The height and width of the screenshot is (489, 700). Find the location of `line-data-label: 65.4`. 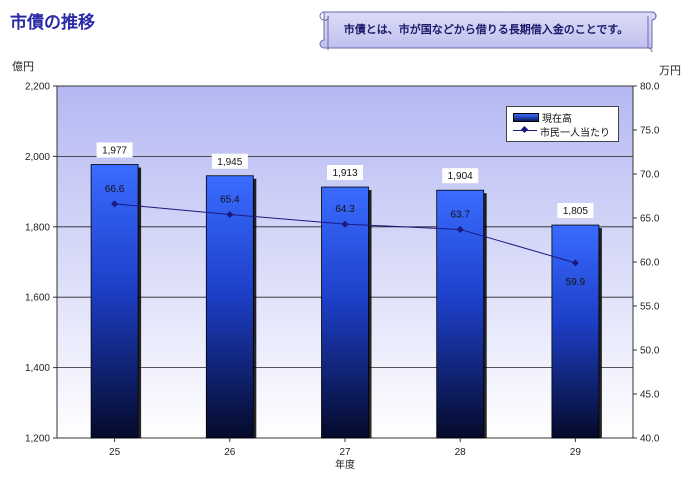

line-data-label: 65.4 is located at coordinates (230, 199).